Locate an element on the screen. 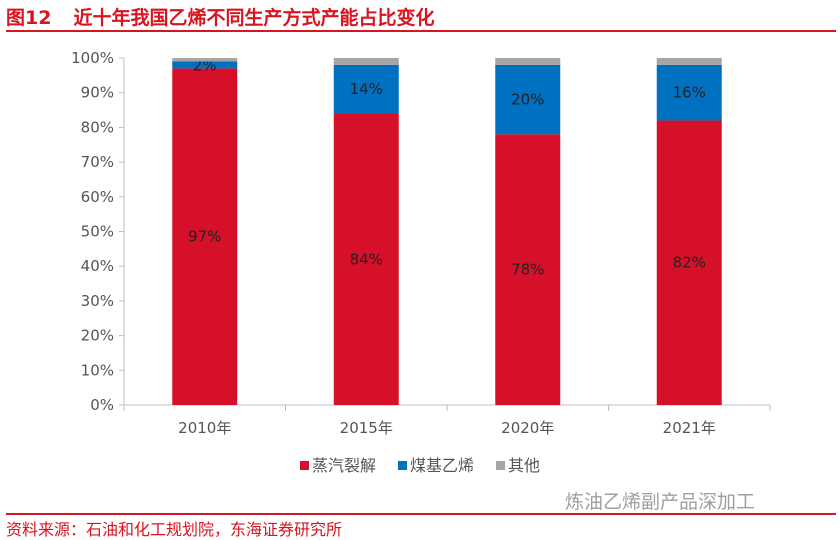 Image resolution: width=840 pixels, height=540 pixels. y-tick-label: 50% is located at coordinates (97, 232).